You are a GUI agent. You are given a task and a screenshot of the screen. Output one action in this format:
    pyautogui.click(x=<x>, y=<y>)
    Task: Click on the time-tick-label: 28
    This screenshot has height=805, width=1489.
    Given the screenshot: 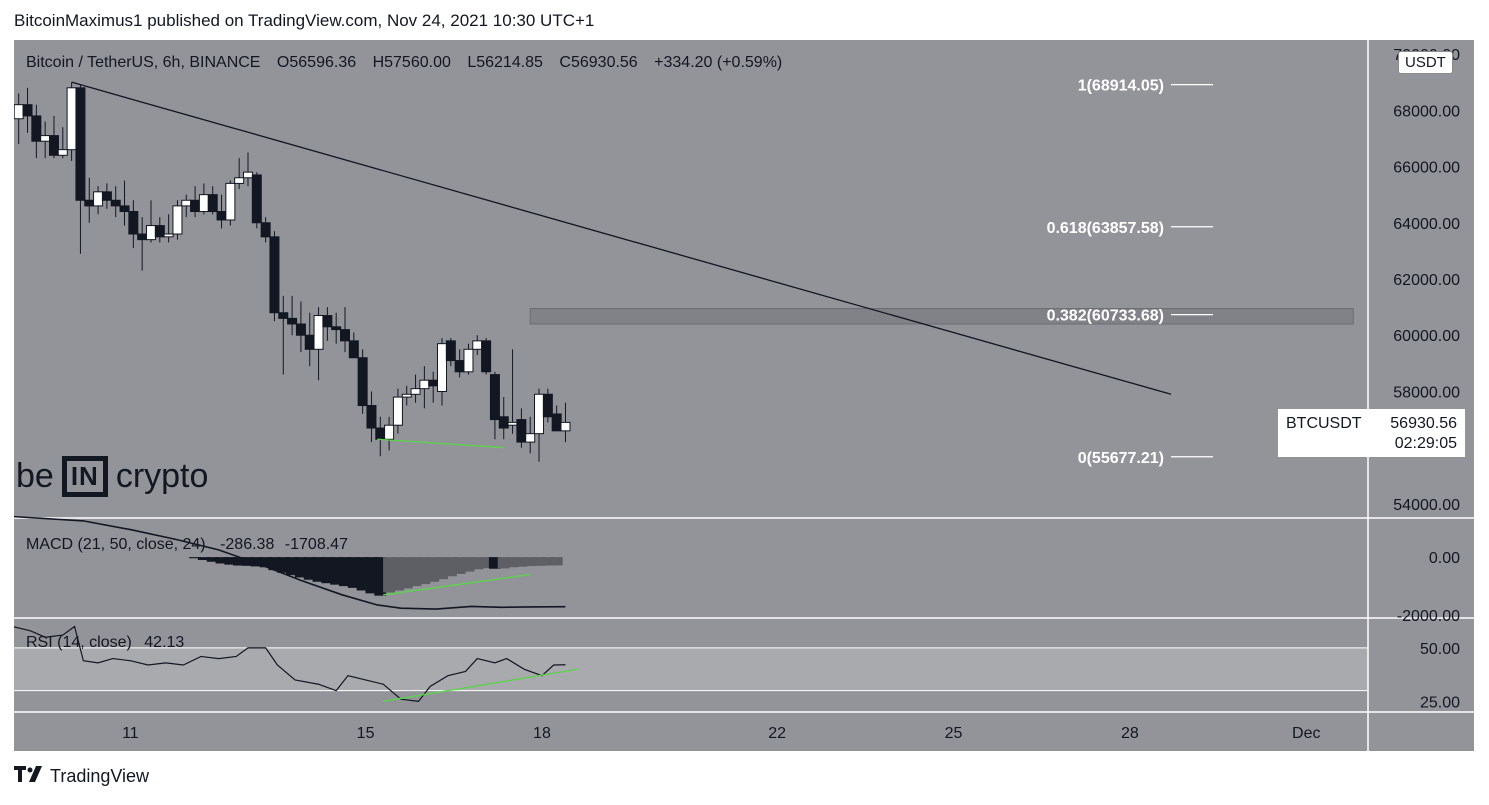 What is the action you would take?
    pyautogui.click(x=1130, y=733)
    